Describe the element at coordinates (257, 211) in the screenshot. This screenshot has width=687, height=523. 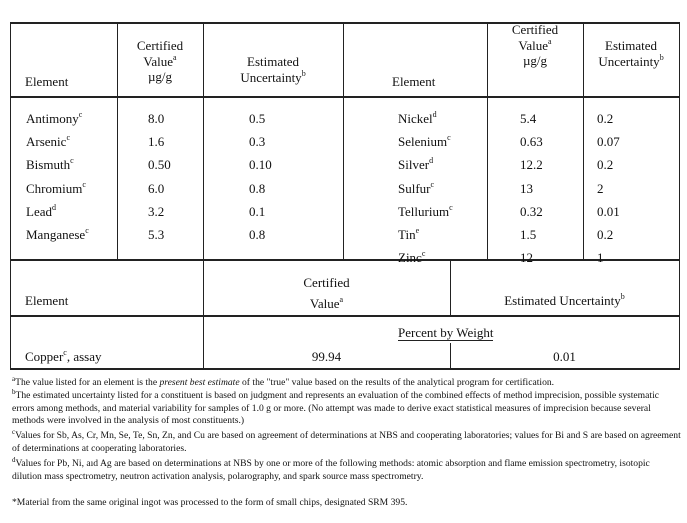
I see `estimated-uncertainty: 0.1` at that location.